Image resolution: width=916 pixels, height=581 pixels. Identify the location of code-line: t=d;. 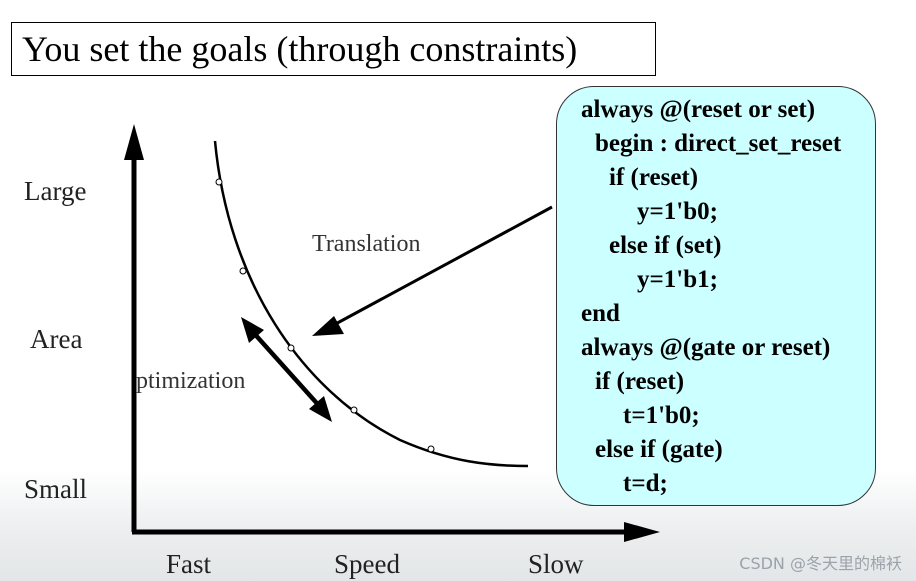
(645, 483).